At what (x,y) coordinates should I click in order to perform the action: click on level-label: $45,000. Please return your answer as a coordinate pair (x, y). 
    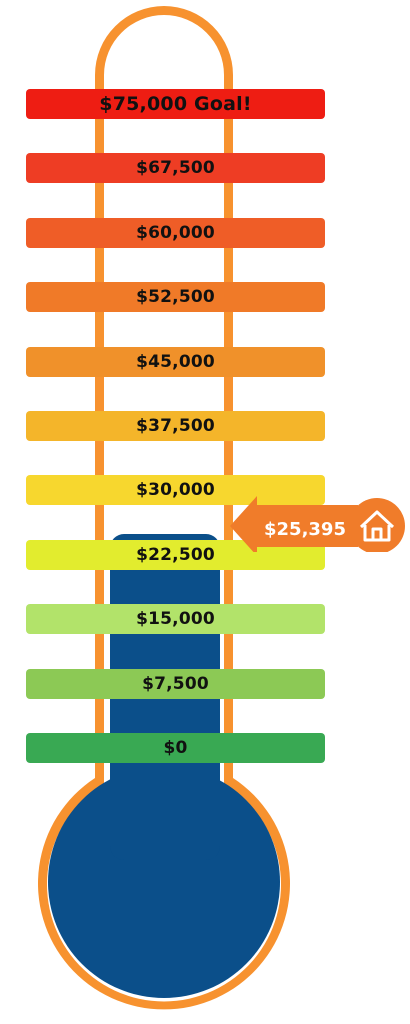
    Looking at the image, I should click on (175, 362).